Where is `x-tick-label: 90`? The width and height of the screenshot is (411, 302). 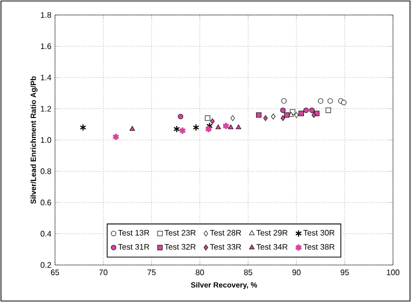 x-tick-label: 90 is located at coordinates (296, 273).